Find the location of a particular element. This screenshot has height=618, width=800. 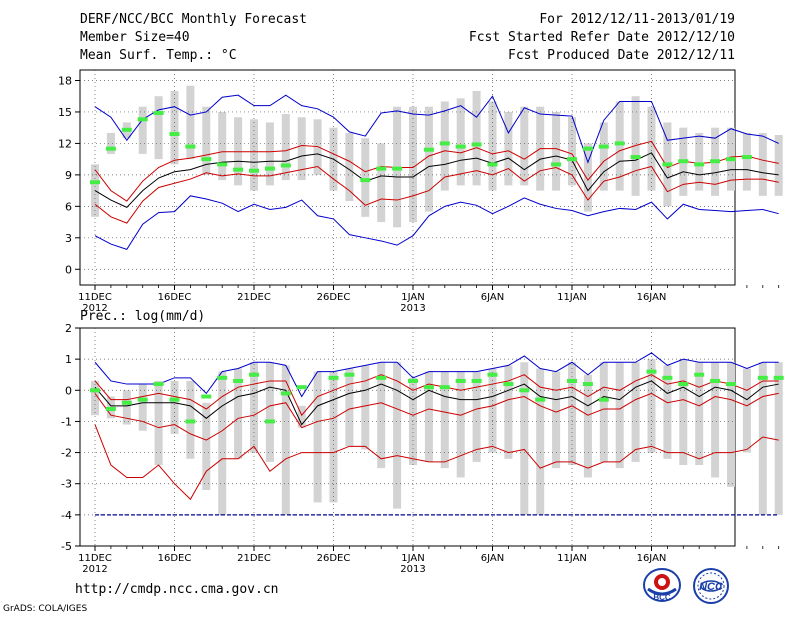

p1-ytick-label: 0 is located at coordinates (68, 269).